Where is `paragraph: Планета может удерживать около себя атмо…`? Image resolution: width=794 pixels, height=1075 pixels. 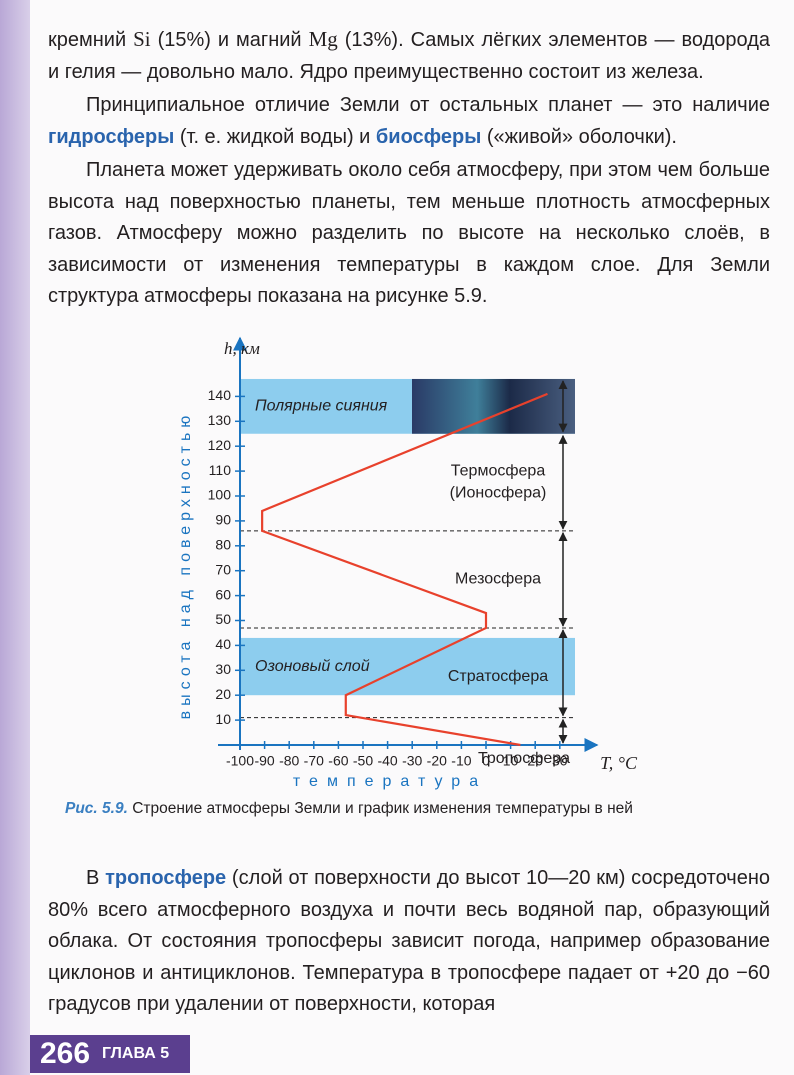
paragraph: Планета может удерживать около себя атмо… is located at coordinates (409, 234).